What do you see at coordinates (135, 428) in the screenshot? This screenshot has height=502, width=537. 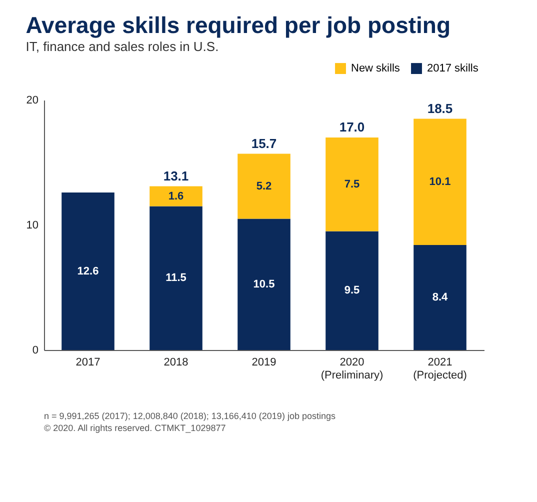 I see `text: © 2020. All rights reserved. CTMKT_1029877` at bounding box center [135, 428].